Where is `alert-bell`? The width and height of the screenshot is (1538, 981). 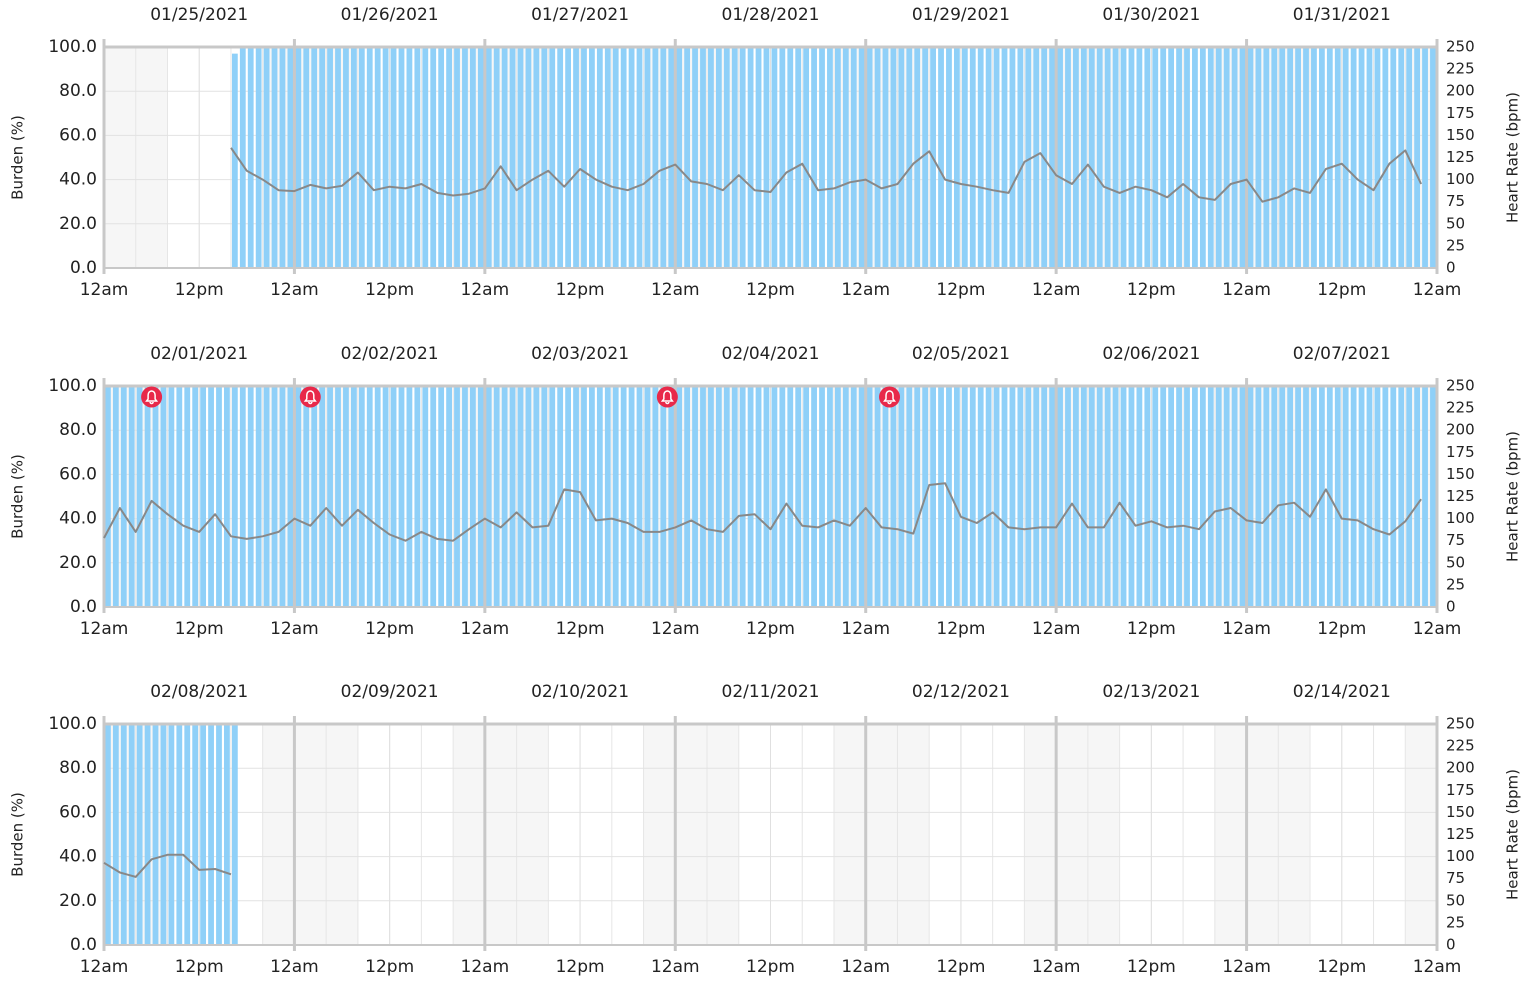
alert-bell is located at coordinates (310, 397).